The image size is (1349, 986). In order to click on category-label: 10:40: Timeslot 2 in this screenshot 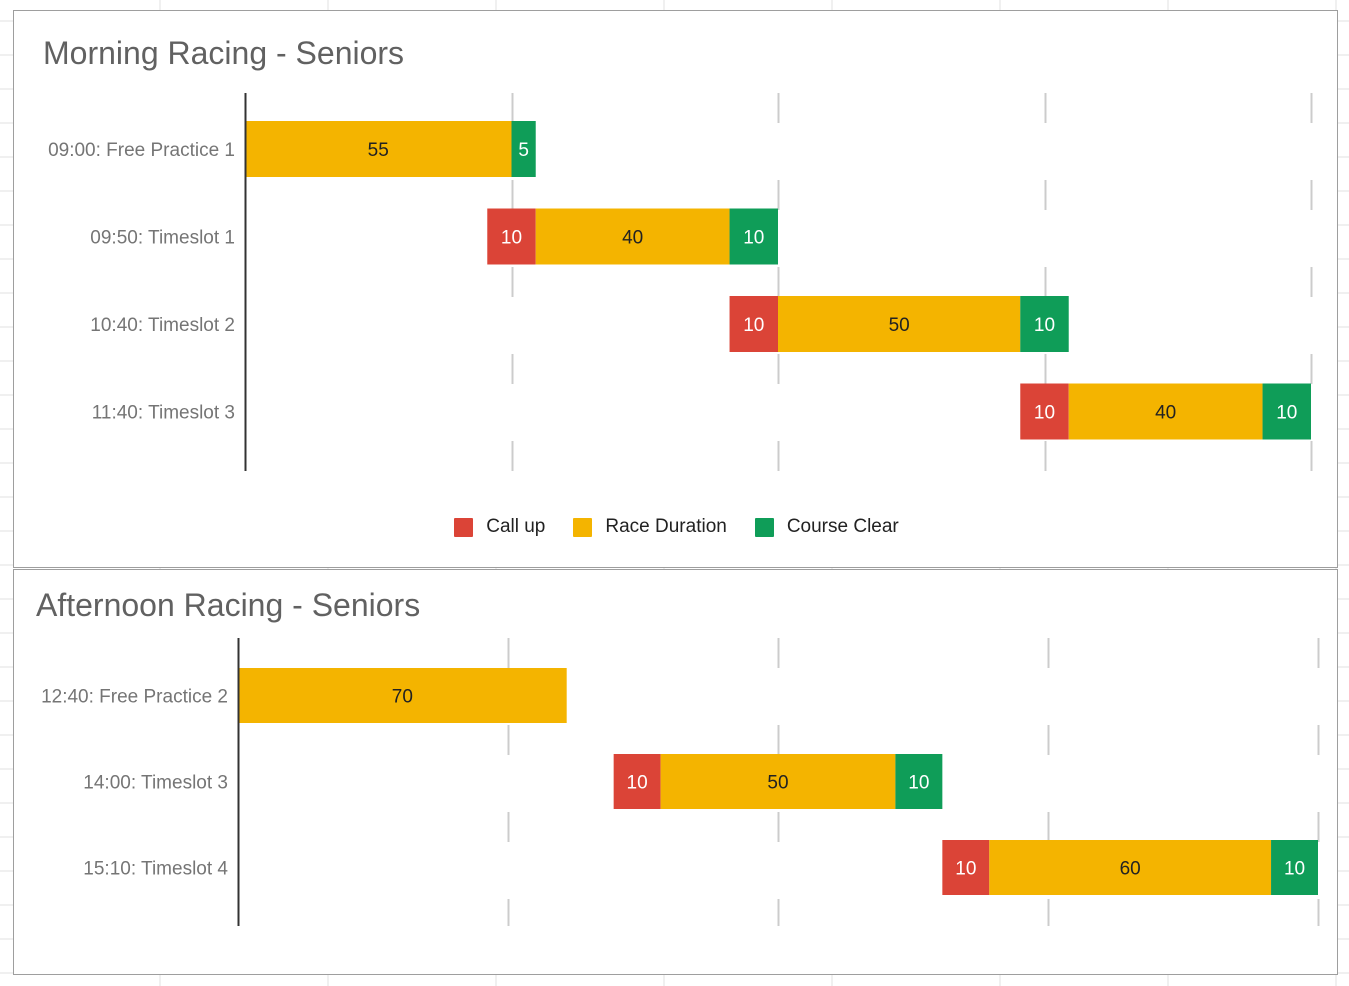, I will do `click(162, 325)`.